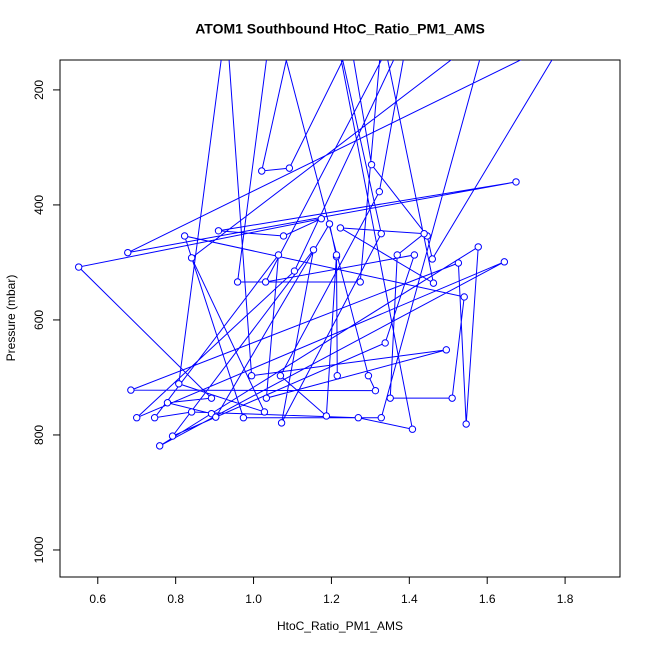  Describe the element at coordinates (175, 599) in the screenshot. I see `x-tick-label: 0.8` at that location.